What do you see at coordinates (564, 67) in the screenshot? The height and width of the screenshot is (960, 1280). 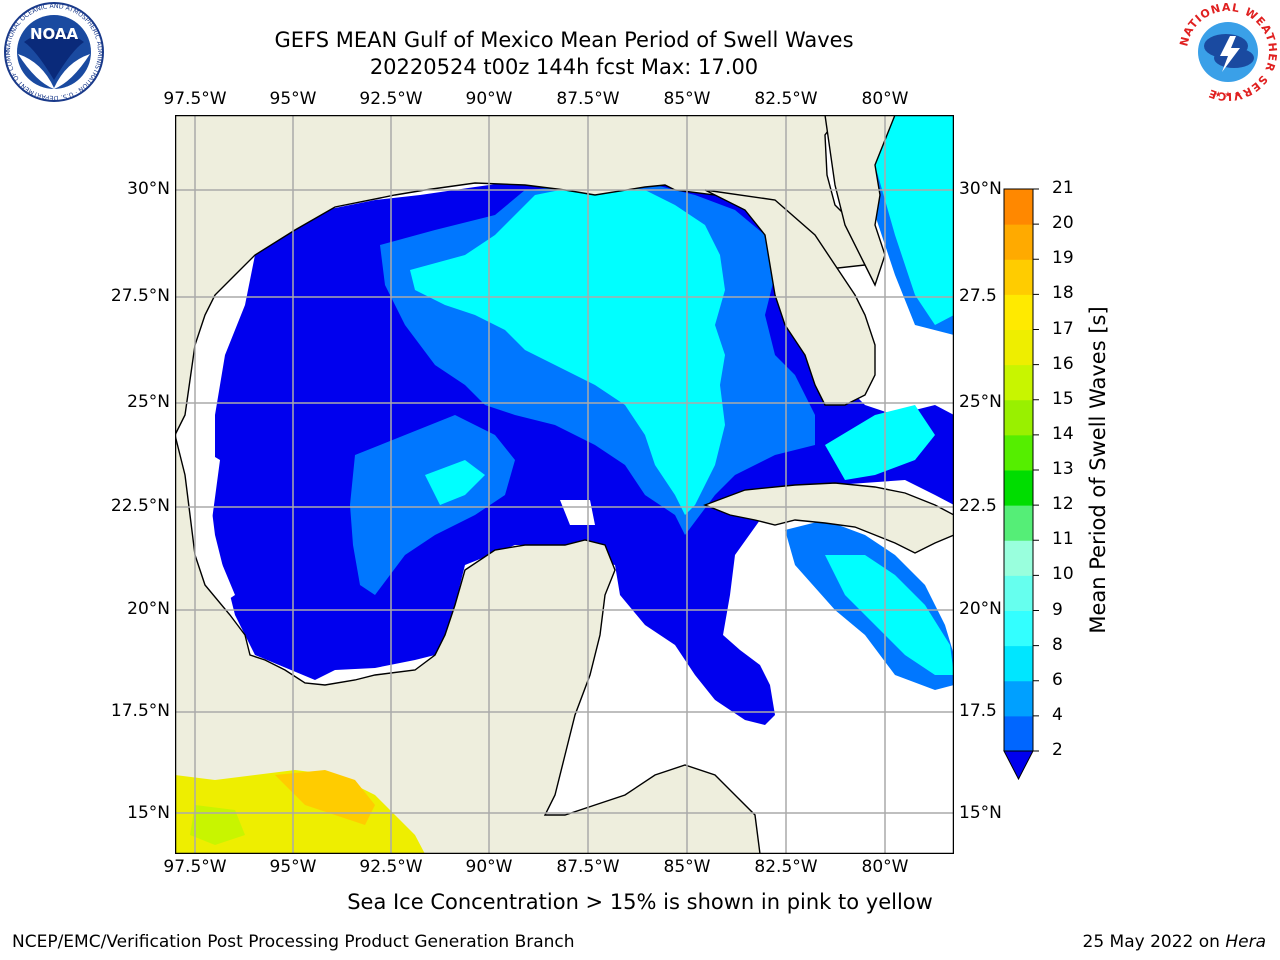 I see `map-subtitle: 20220524 t00z 144h fcst Max: 17.00` at bounding box center [564, 67].